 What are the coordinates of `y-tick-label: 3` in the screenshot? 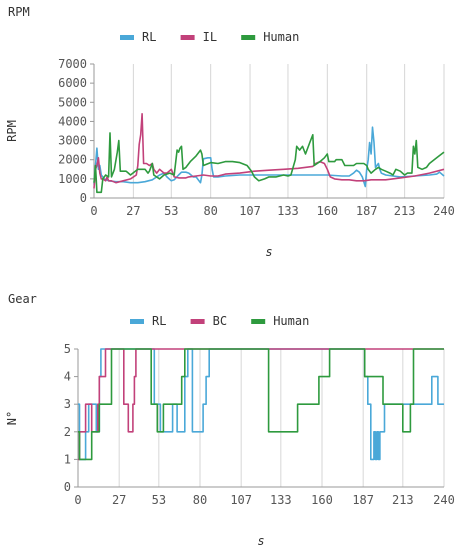 It's located at (67, 404).